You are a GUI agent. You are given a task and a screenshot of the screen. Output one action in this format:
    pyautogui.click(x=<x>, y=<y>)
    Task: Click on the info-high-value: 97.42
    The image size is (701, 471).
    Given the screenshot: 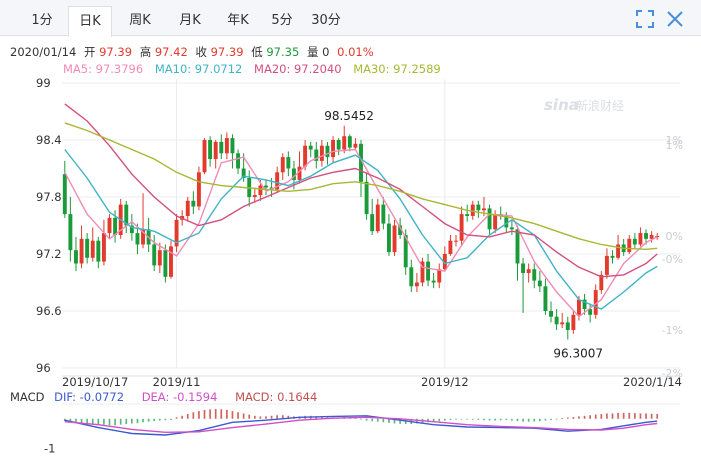 What is the action you would take?
    pyautogui.click(x=171, y=52)
    